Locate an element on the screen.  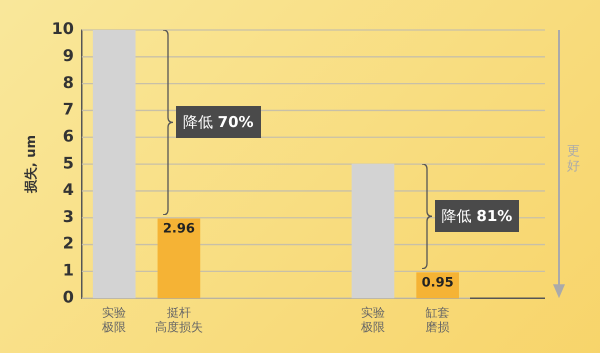
y-tick-label: 2 is located at coordinates (68, 243).